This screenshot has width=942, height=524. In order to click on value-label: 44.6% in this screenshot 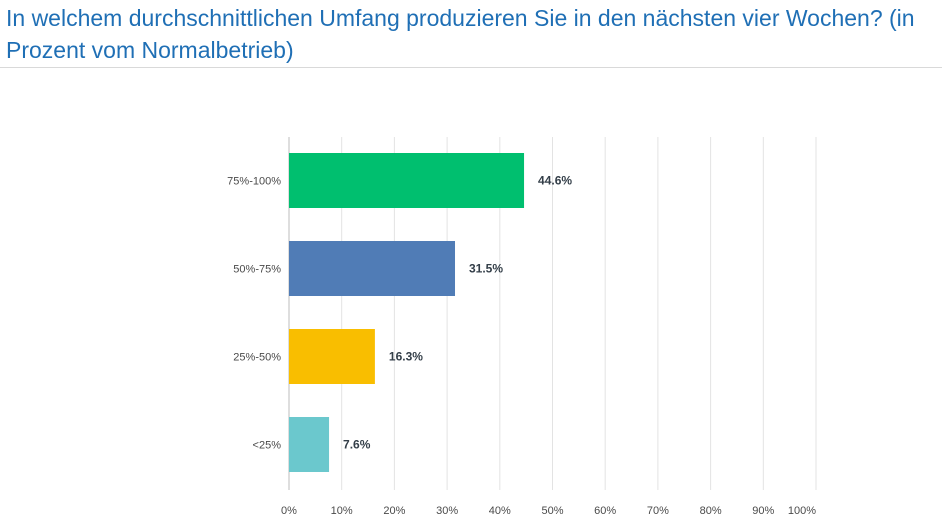, I will do `click(555, 181)`.